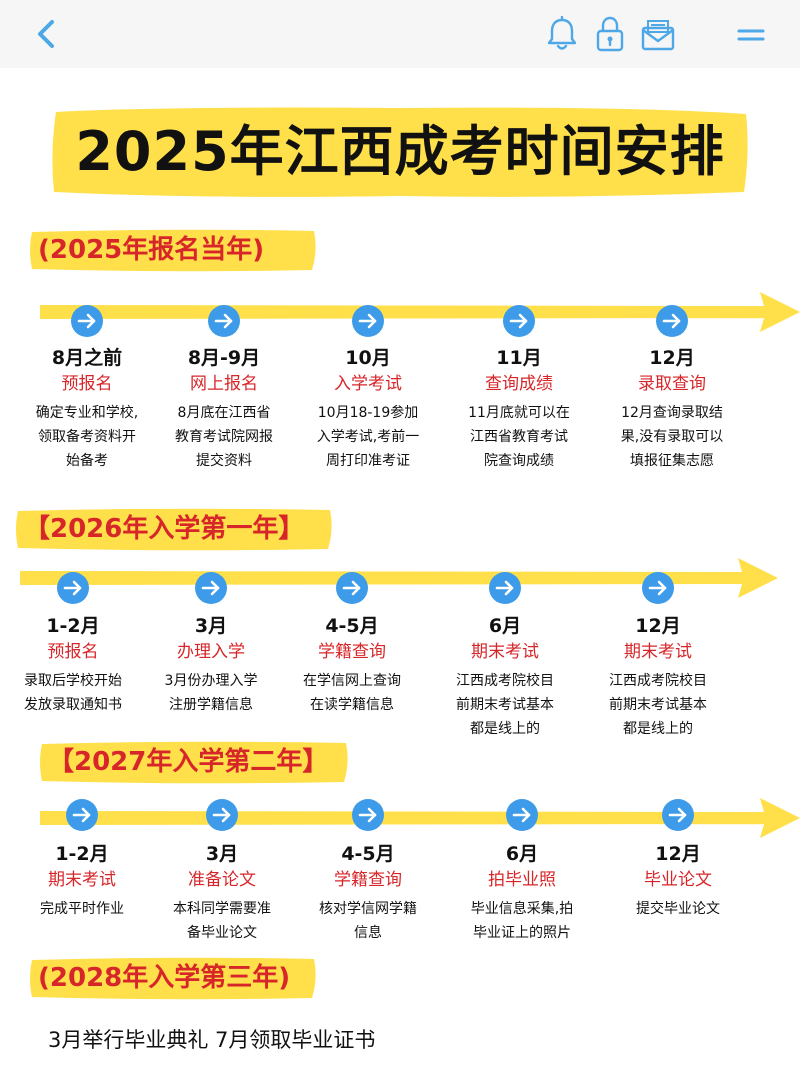 The image size is (800, 1067). Describe the element at coordinates (400, 152) in the screenshot. I see `title-banner: 2025年江西成考时间安排` at that location.